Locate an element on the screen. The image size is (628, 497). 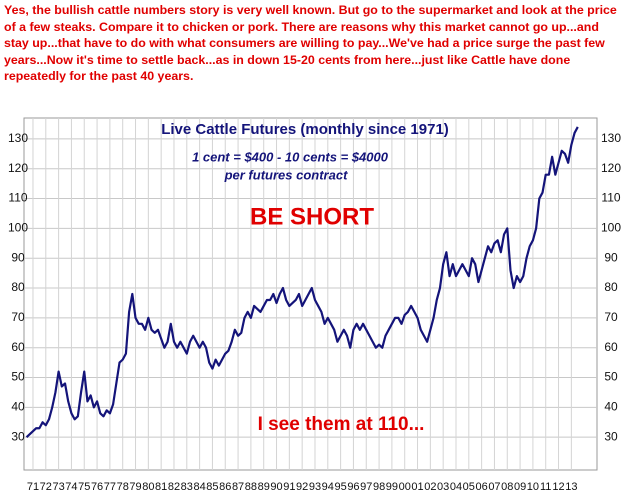
y-tick-label-right: 110 is located at coordinates (610, 198).